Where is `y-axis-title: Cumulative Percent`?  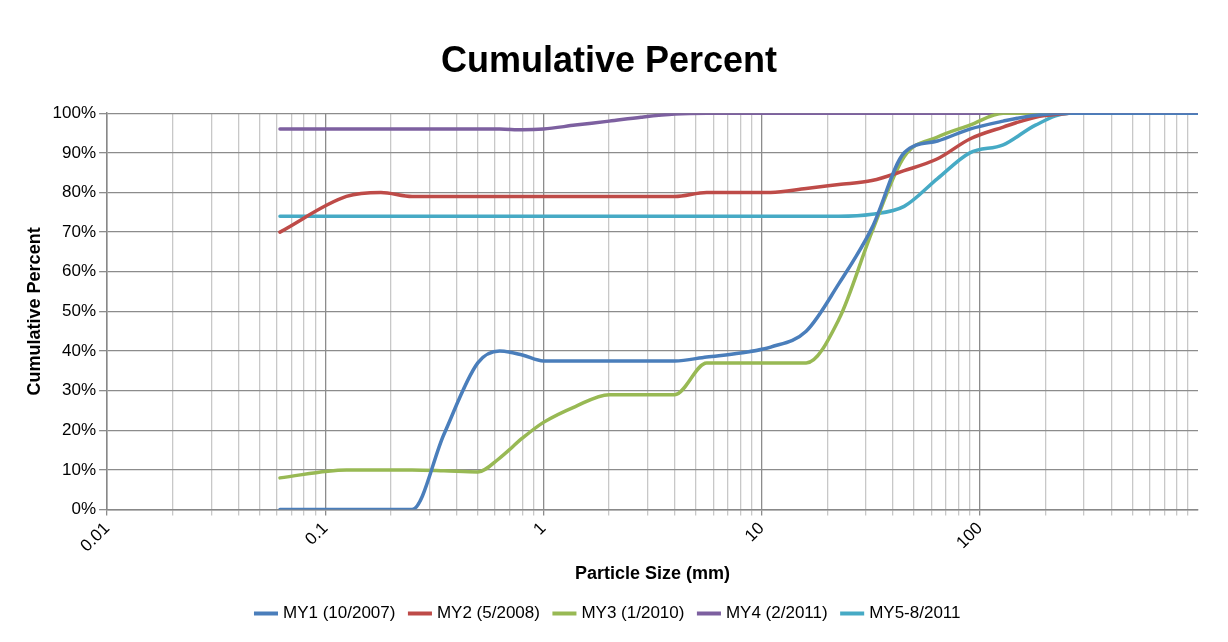 y-axis-title: Cumulative Percent is located at coordinates (33, 311).